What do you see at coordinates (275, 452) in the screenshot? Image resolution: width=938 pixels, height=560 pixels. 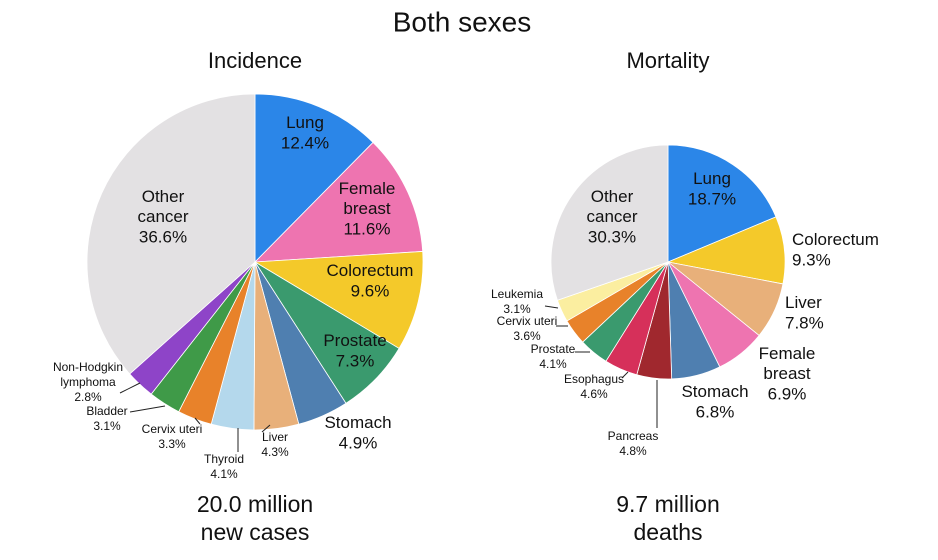 I see `slice-value-label: 4.3%` at bounding box center [275, 452].